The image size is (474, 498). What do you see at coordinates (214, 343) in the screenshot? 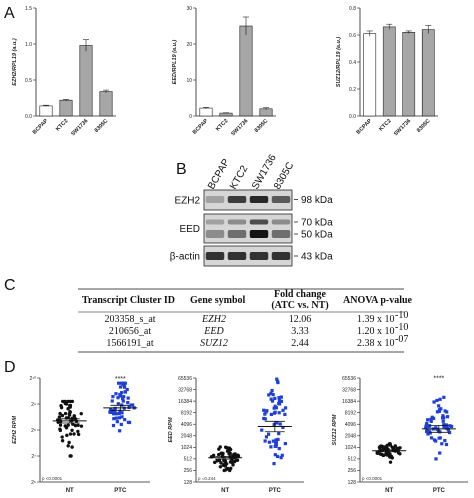
I see `table-cell-gene: SUZ12` at bounding box center [214, 343].